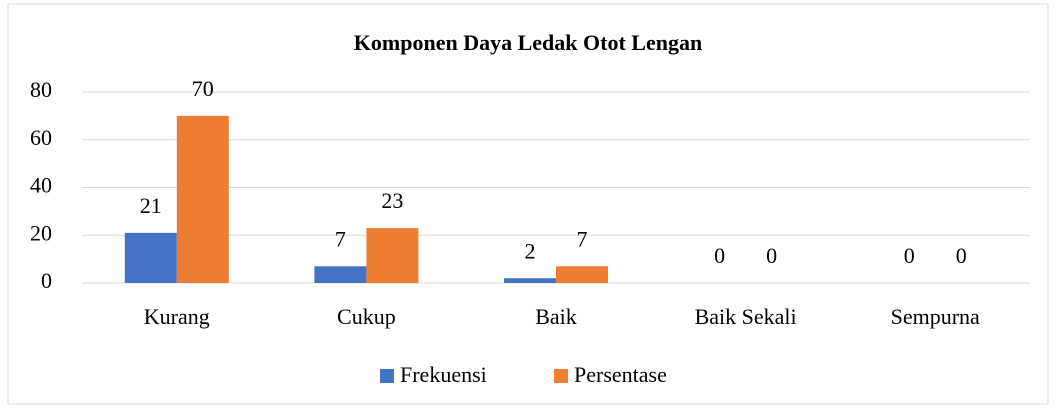  I want to click on legend-label: Persentase, so click(620, 374).